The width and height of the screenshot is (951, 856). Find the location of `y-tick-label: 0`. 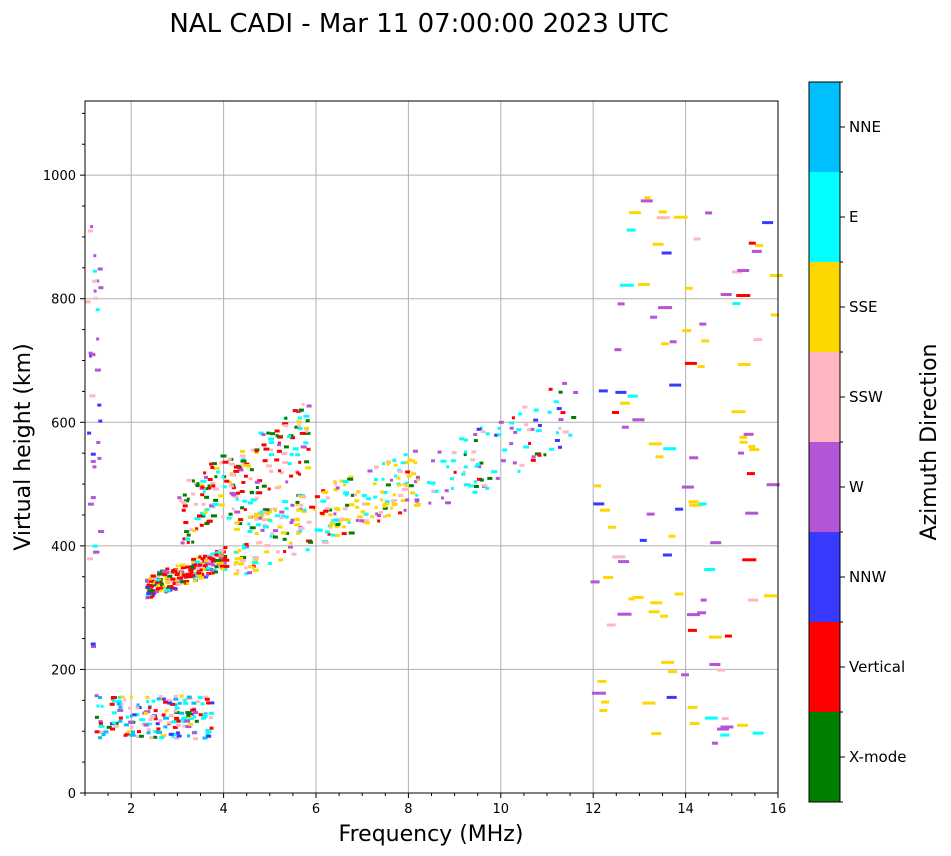

y-tick-label: 0 is located at coordinates (72, 794).